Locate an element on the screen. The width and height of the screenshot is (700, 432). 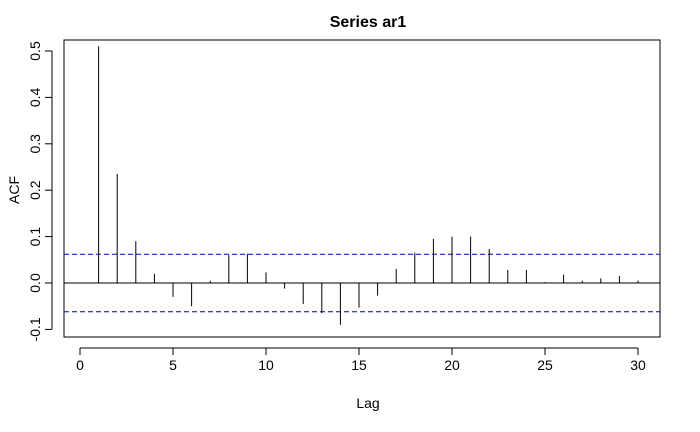
x-tick-label: 15 is located at coordinates (359, 365).